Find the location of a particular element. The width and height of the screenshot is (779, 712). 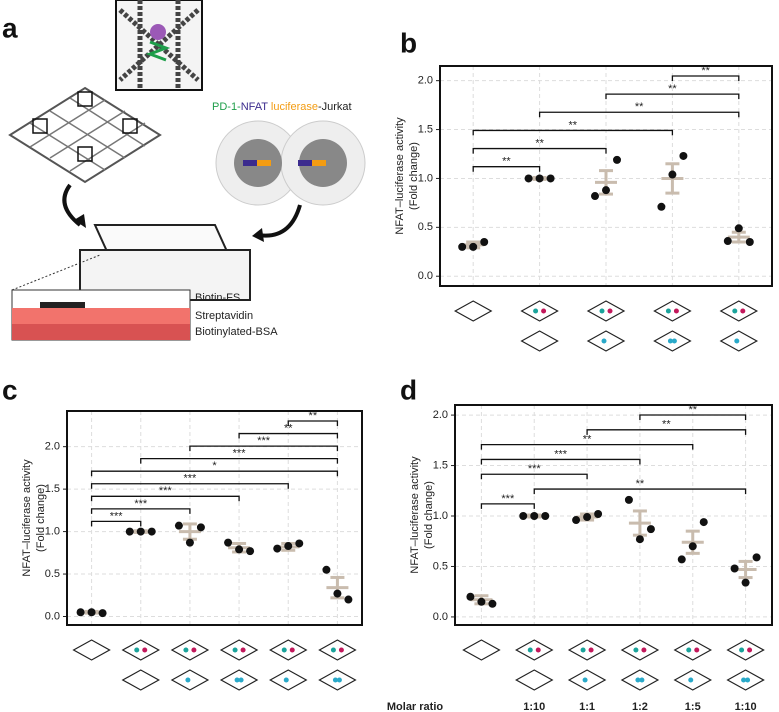

layer-label: Biotin-FS is located at coordinates (217, 298).